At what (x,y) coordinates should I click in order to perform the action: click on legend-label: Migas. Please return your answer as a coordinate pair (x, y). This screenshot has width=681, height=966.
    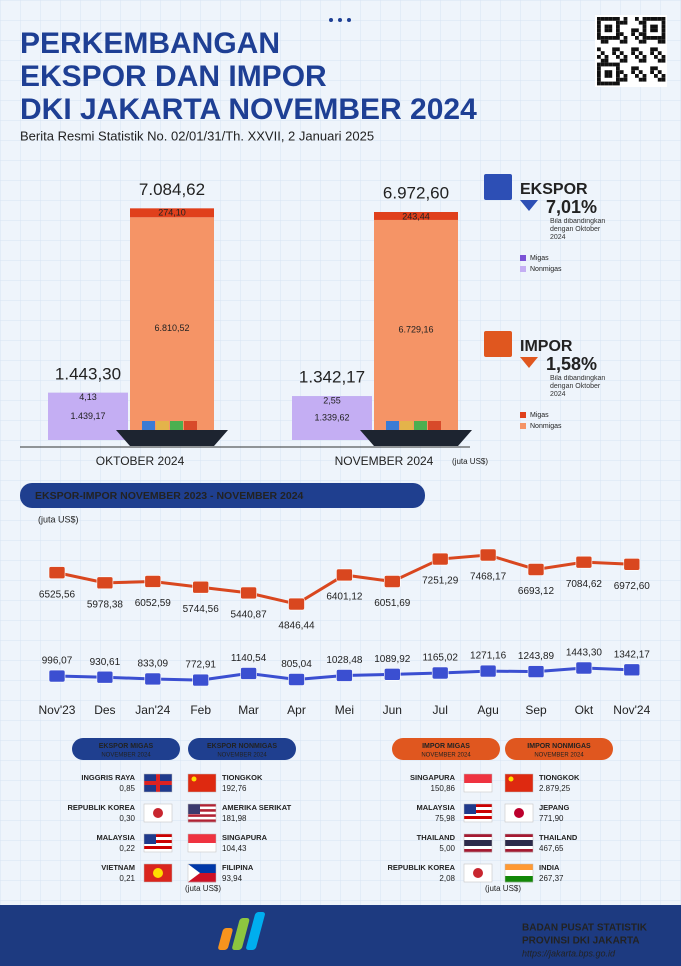
    Looking at the image, I should click on (539, 258).